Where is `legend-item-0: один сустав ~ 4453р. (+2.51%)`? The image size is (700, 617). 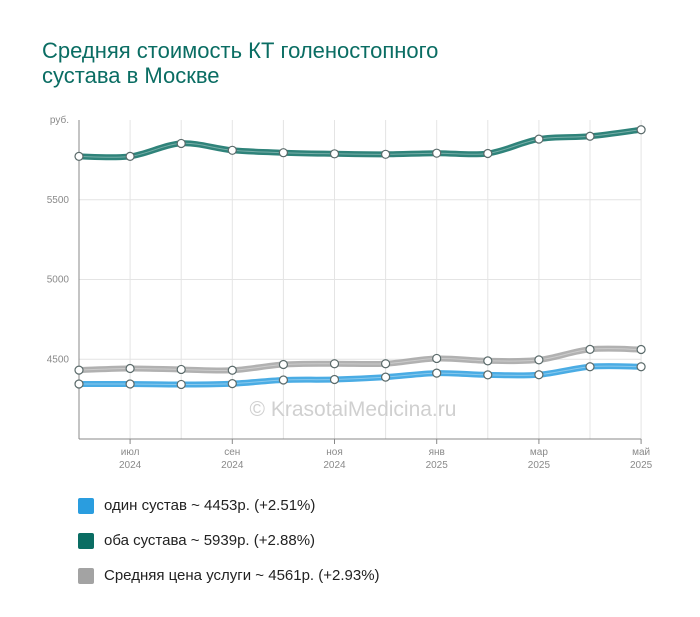 legend-item-0: один сустав ~ 4453р. (+2.51%) is located at coordinates (229, 505).